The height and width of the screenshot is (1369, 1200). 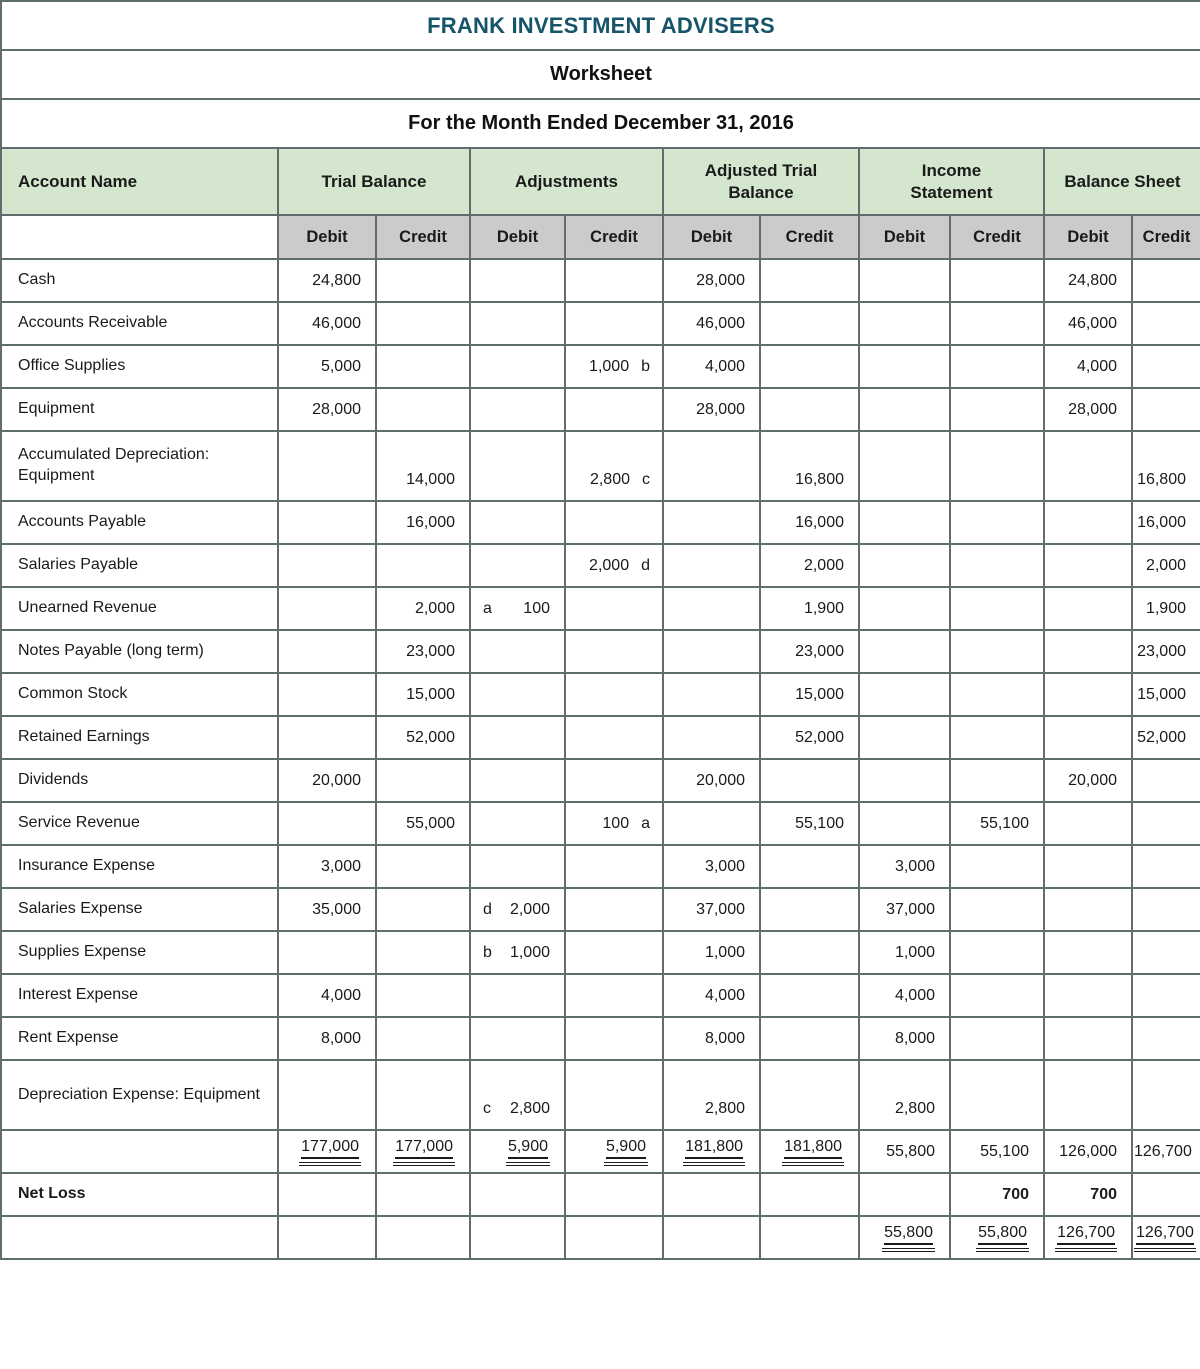 I want to click on adjustment-debit-cell: a 100, so click(x=517, y=608).